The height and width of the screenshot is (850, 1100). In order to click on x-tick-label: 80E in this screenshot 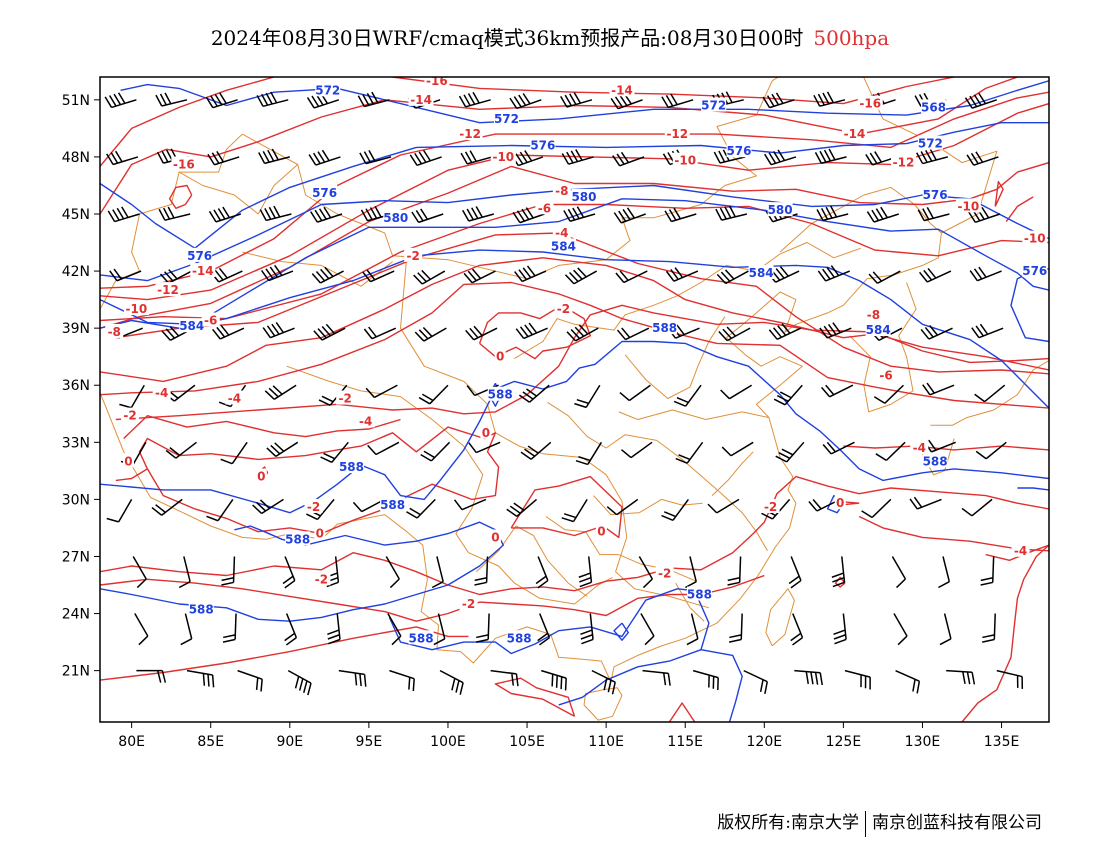, I will do `click(131, 742)`.